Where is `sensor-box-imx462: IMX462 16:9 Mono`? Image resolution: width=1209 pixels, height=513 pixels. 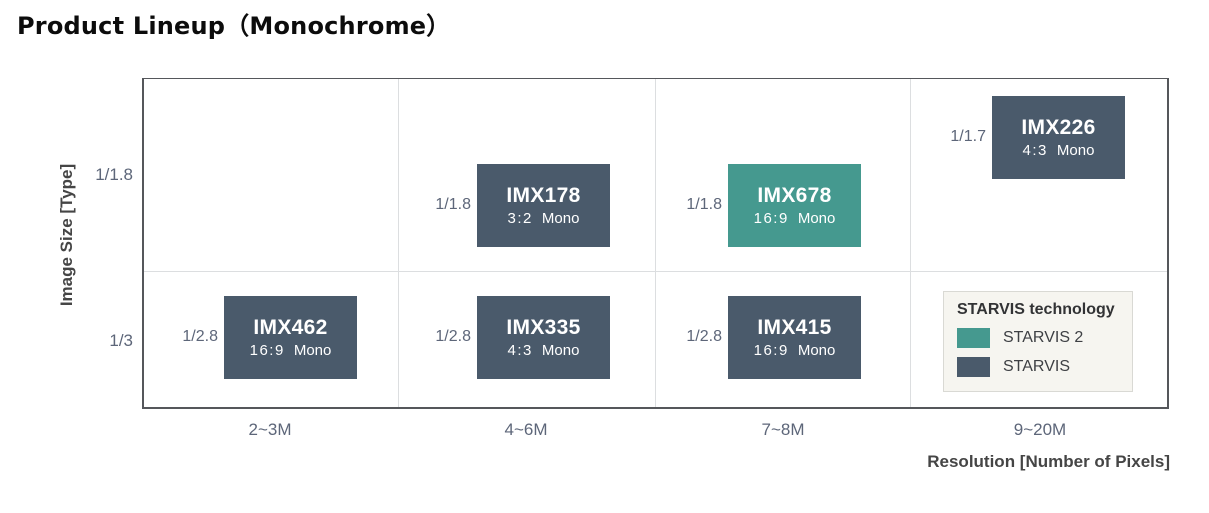
sensor-box-imx462: IMX462 16:9 Mono is located at coordinates (290, 337).